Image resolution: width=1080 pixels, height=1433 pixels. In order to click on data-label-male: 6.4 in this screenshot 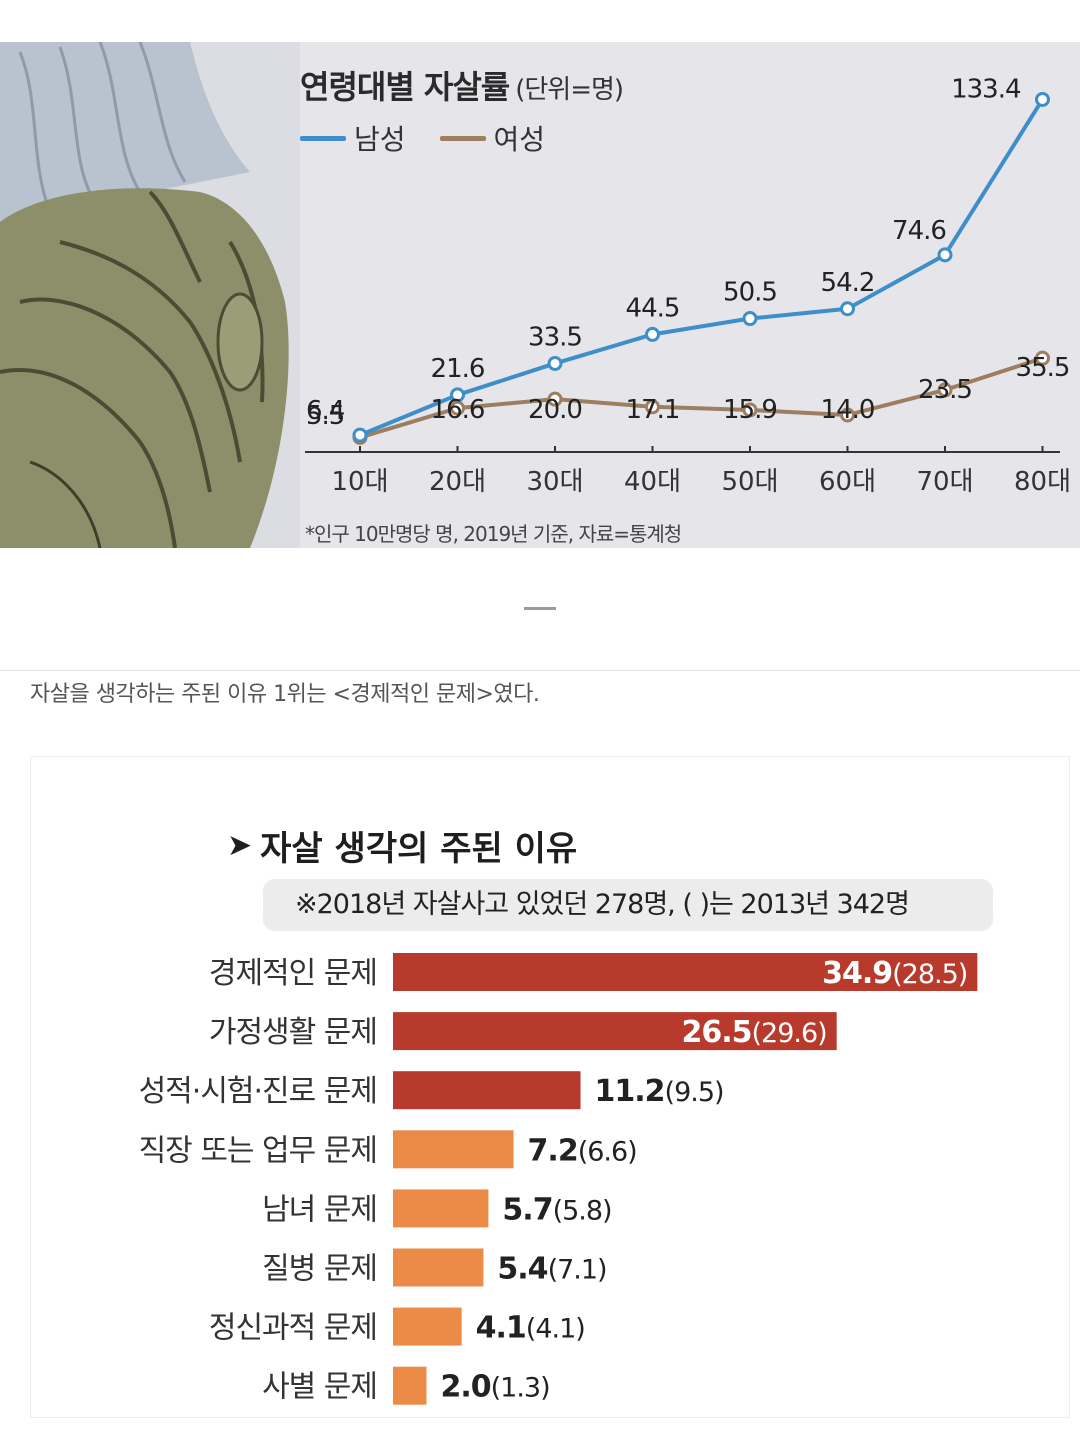, I will do `click(325, 411)`.